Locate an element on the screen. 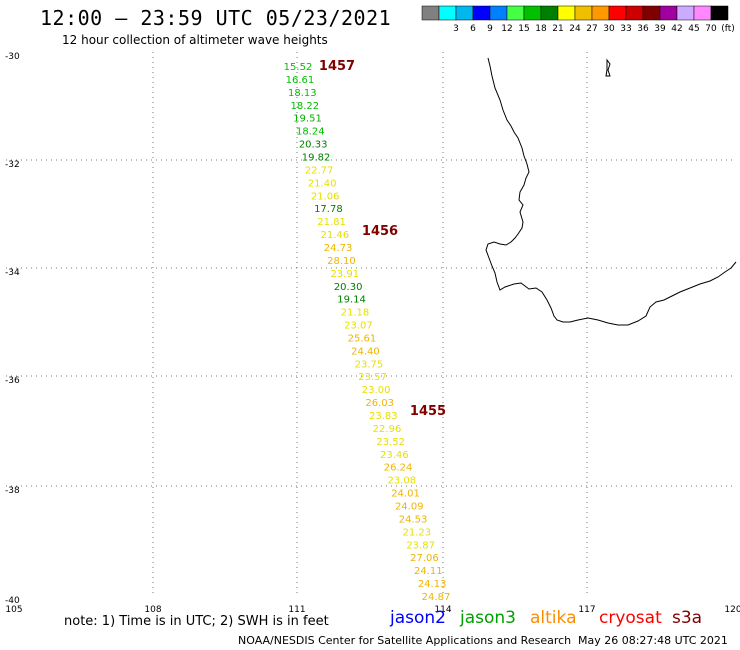 This screenshot has width=740, height=650. swh-value: 22.77 is located at coordinates (319, 170).